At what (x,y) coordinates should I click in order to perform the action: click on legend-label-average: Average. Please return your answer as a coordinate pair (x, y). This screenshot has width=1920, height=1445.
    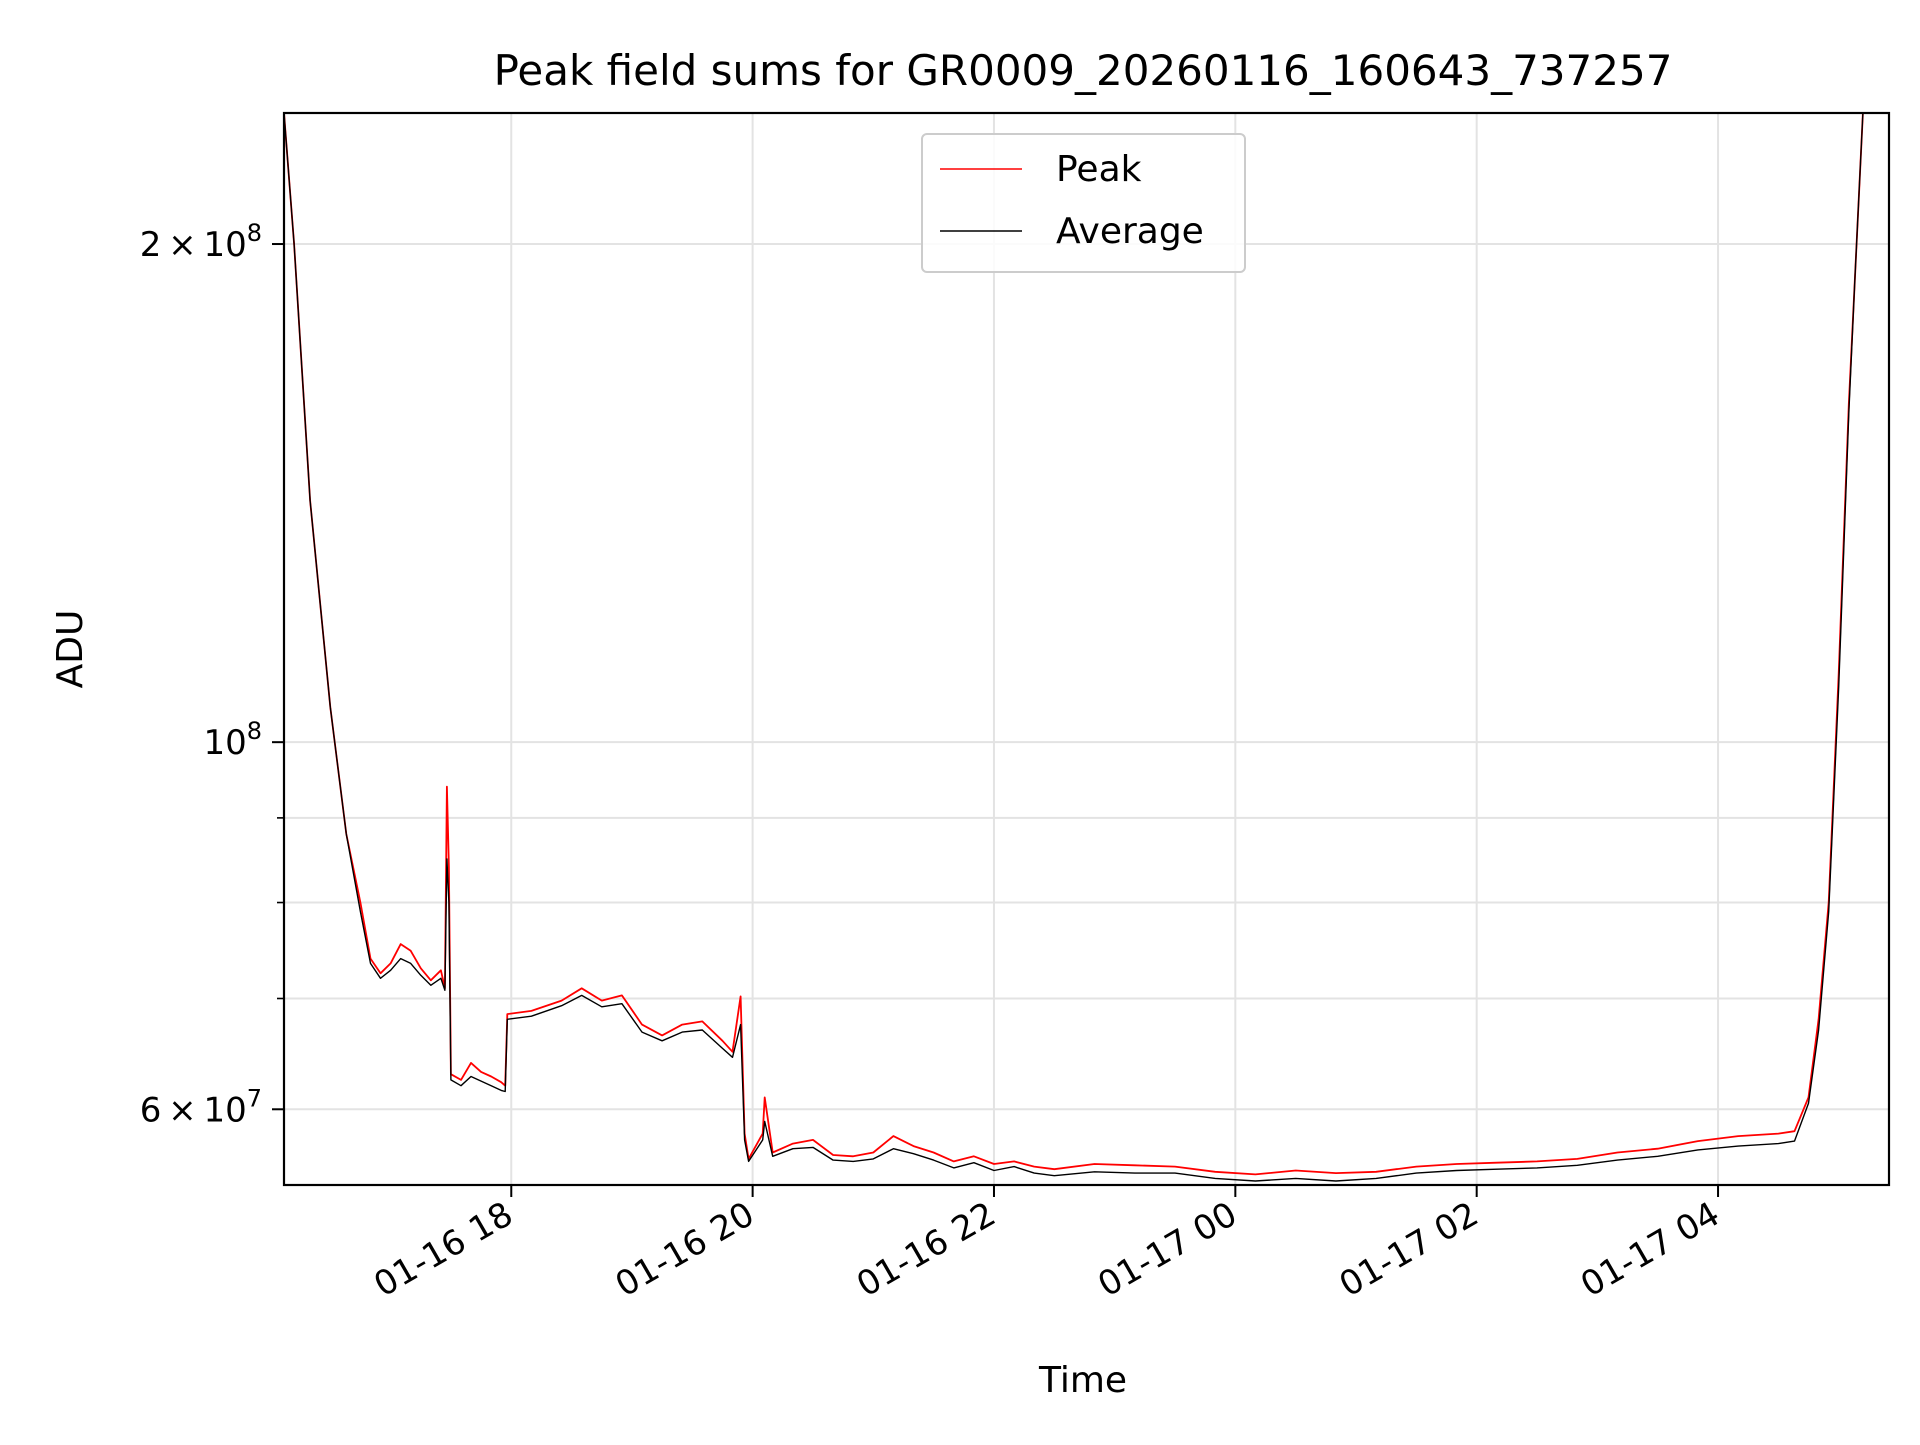
    Looking at the image, I should click on (1130, 231).